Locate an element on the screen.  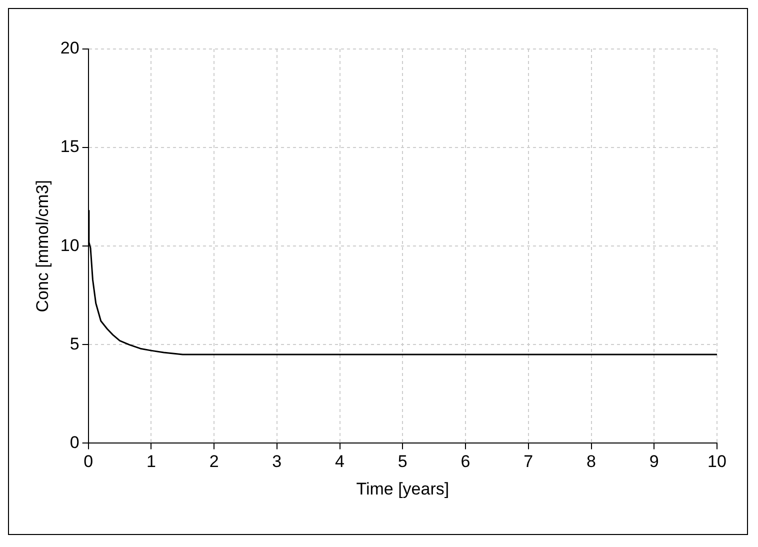
x-tick-label: 4 is located at coordinates (340, 462).